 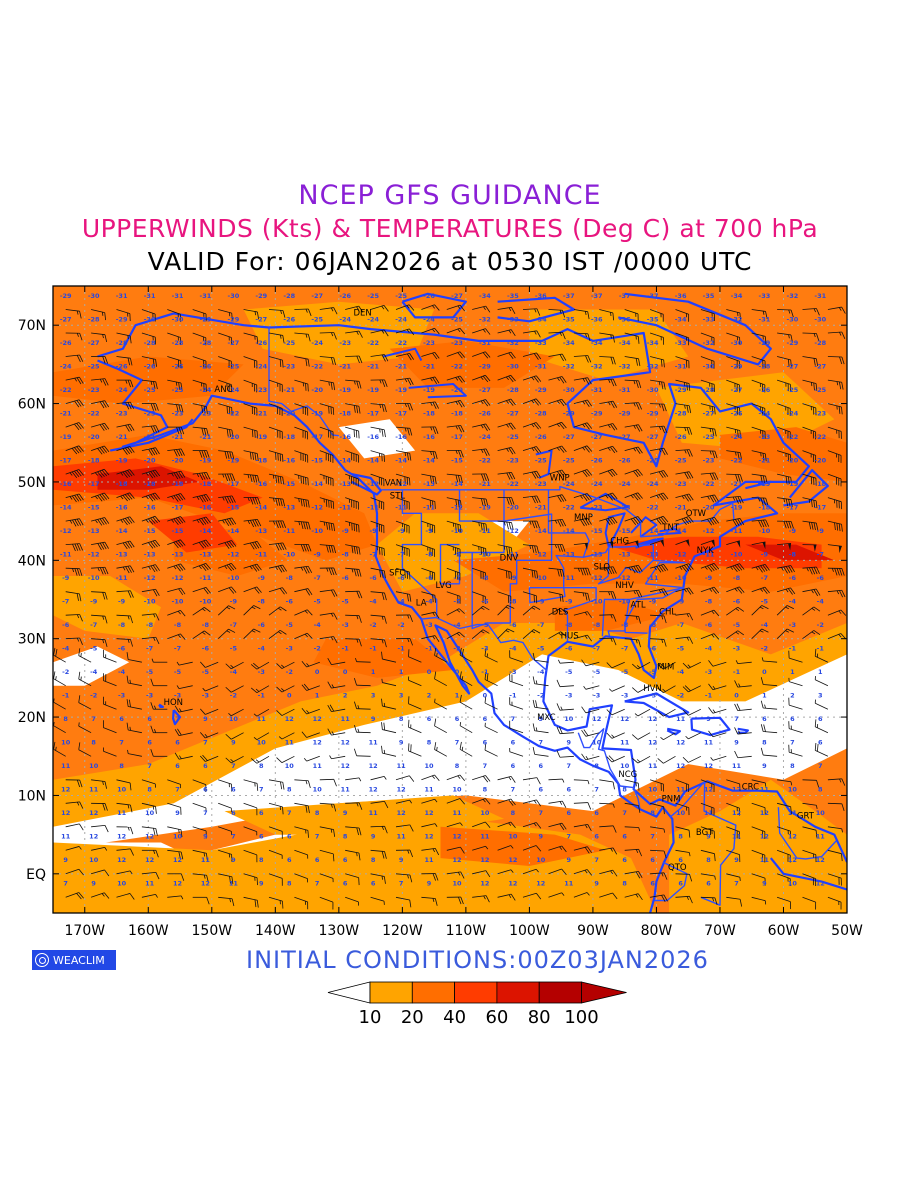 What do you see at coordinates (593, 931) in the screenshot?
I see `longitude-label: 90W` at bounding box center [593, 931].